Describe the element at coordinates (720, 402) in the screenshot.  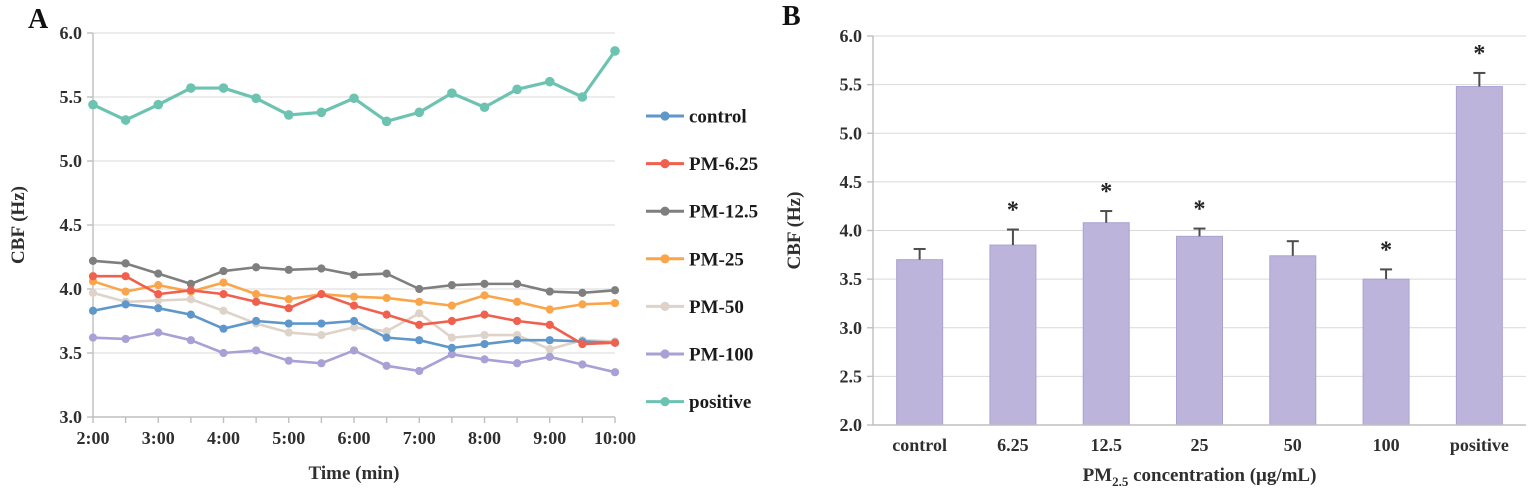
I see `legend-label: positive` at that location.